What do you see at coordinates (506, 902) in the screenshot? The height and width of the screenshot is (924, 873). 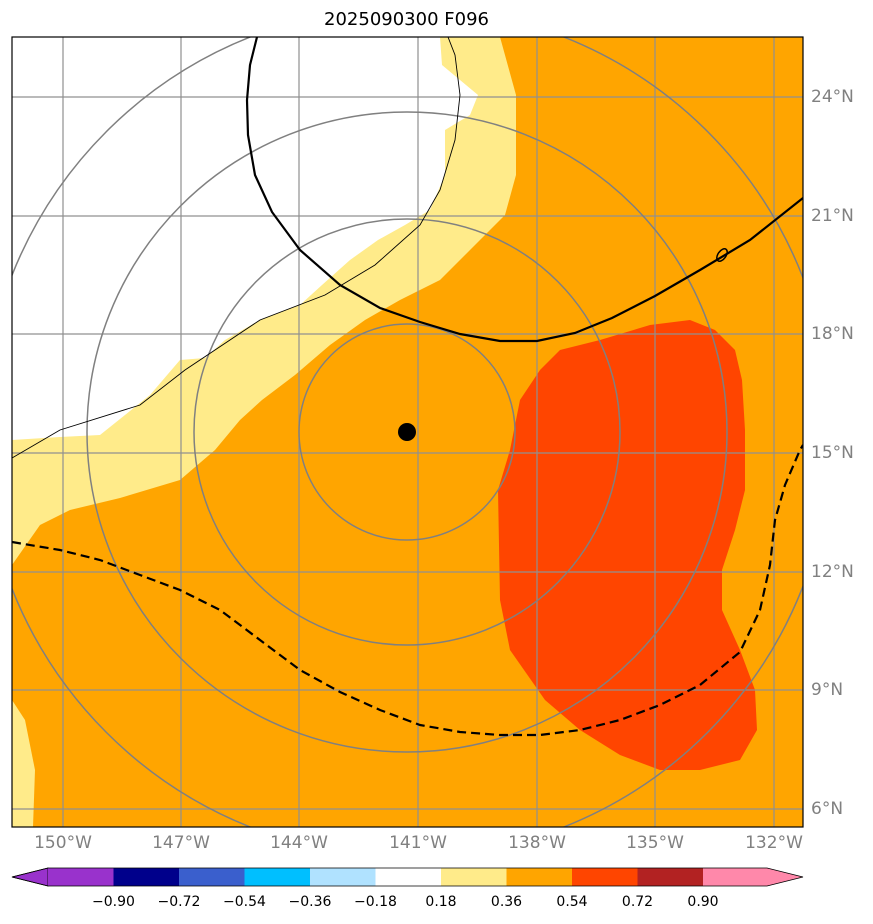 I see `colorbar-tick: 0.36` at bounding box center [506, 902].